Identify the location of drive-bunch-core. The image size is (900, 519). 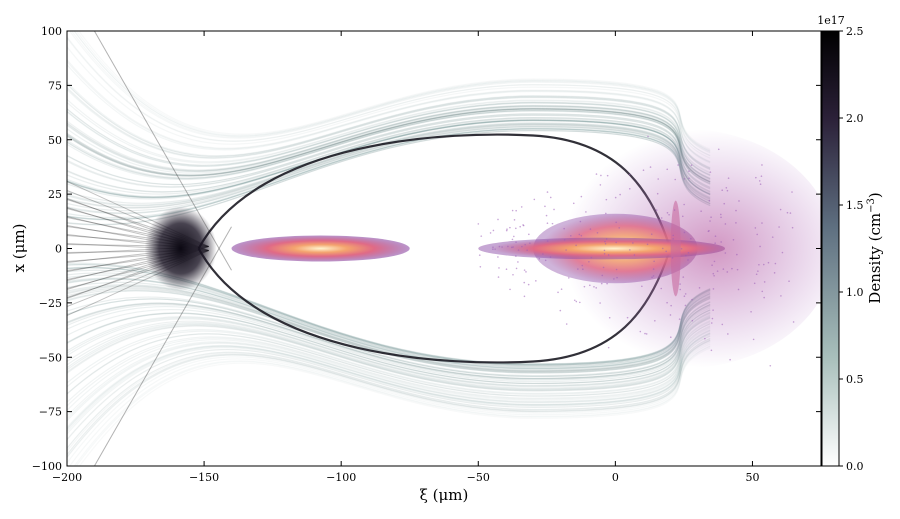
(602, 248).